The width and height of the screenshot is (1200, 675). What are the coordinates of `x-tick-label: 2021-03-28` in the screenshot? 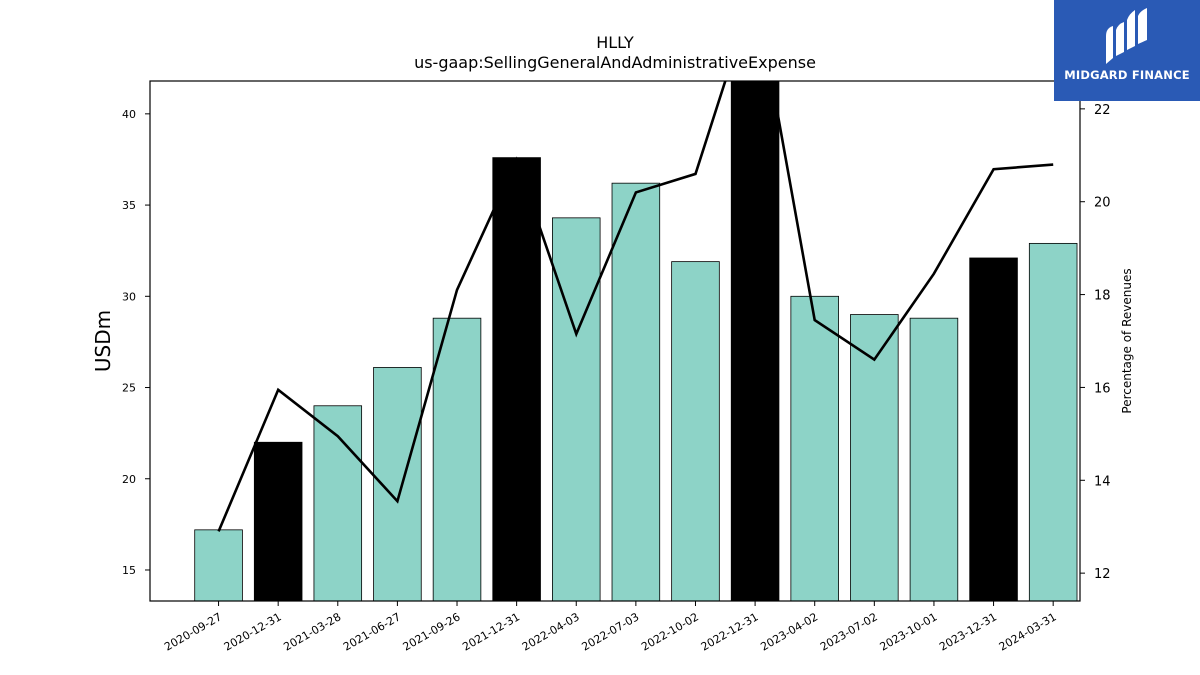 It's located at (312, 631).